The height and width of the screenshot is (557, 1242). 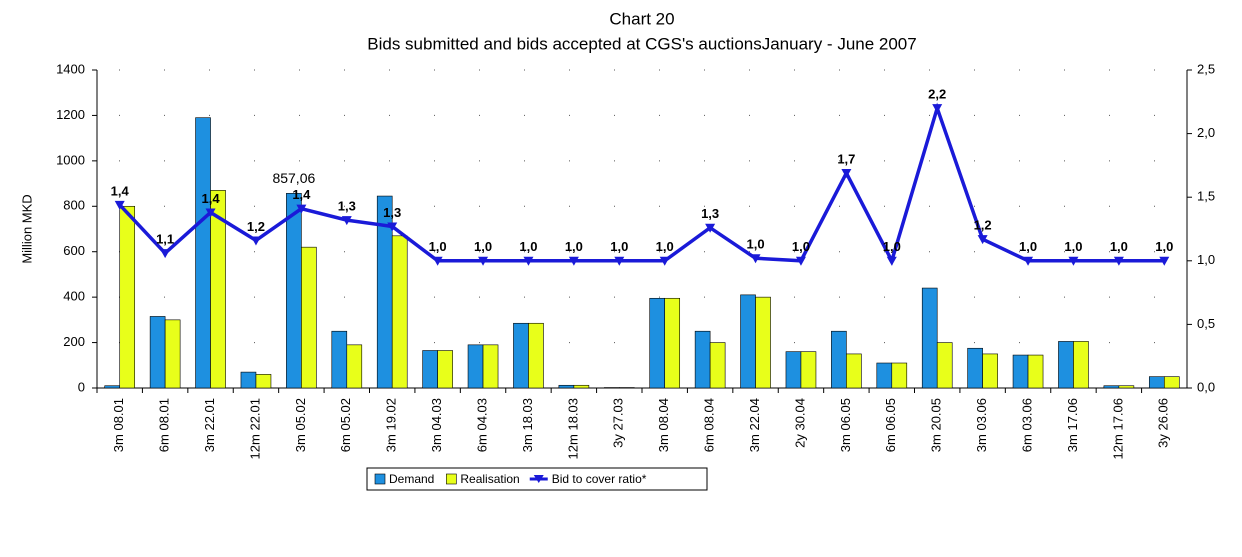 What do you see at coordinates (1206, 386) in the screenshot?
I see `y2-tick-label: 0,0` at bounding box center [1206, 386].